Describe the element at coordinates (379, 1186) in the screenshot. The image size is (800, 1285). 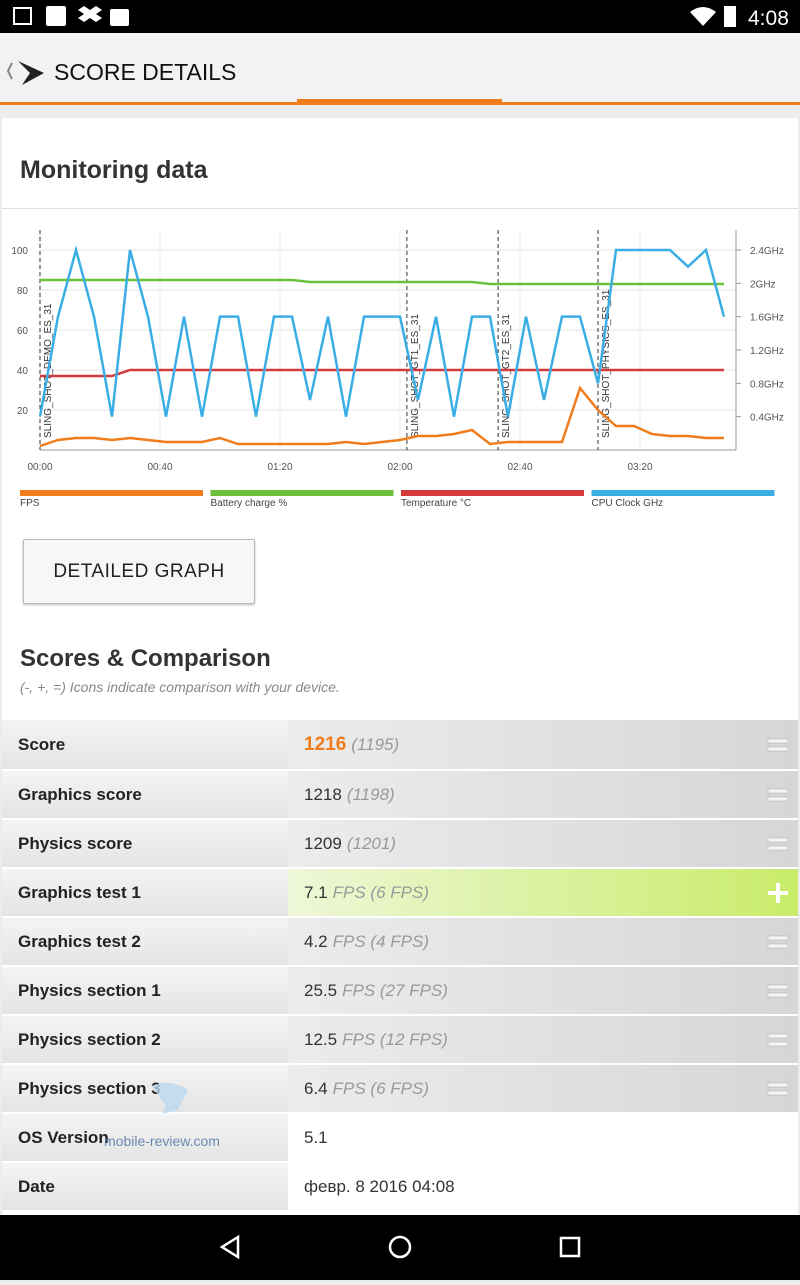
I see `value: февр. 8 2016 04:08` at that location.